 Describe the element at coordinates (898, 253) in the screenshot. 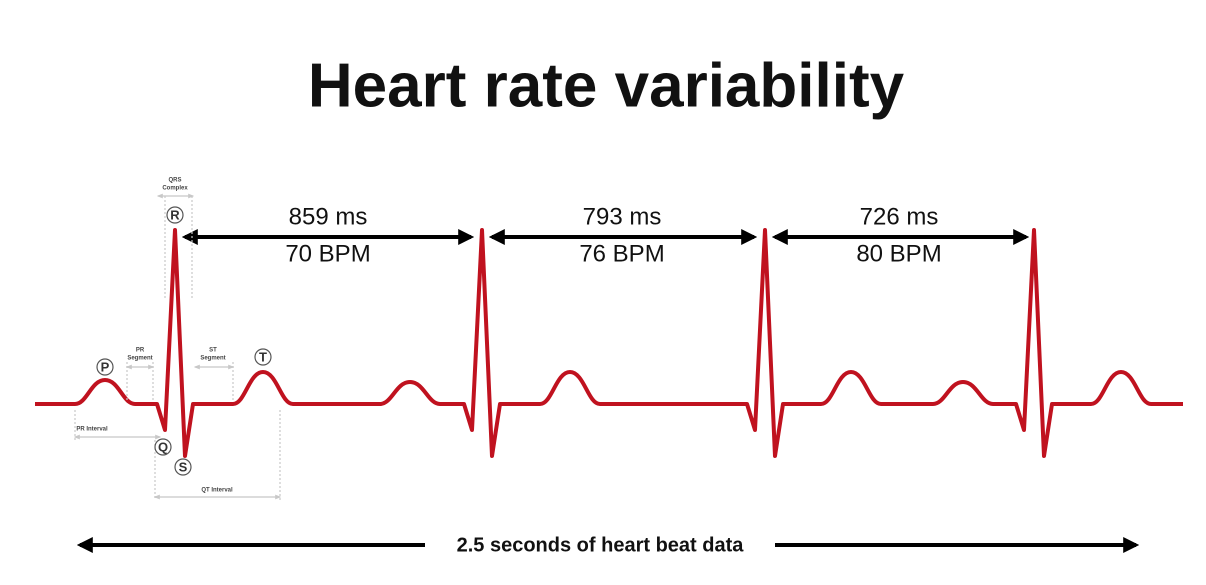

I see `interval-rate: 80 BPM` at that location.